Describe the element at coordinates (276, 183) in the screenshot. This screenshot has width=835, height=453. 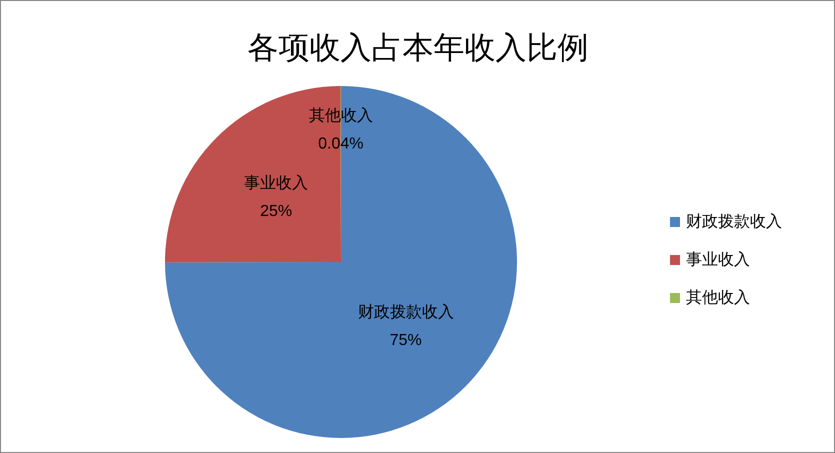
I see `label: 事业收入` at that location.